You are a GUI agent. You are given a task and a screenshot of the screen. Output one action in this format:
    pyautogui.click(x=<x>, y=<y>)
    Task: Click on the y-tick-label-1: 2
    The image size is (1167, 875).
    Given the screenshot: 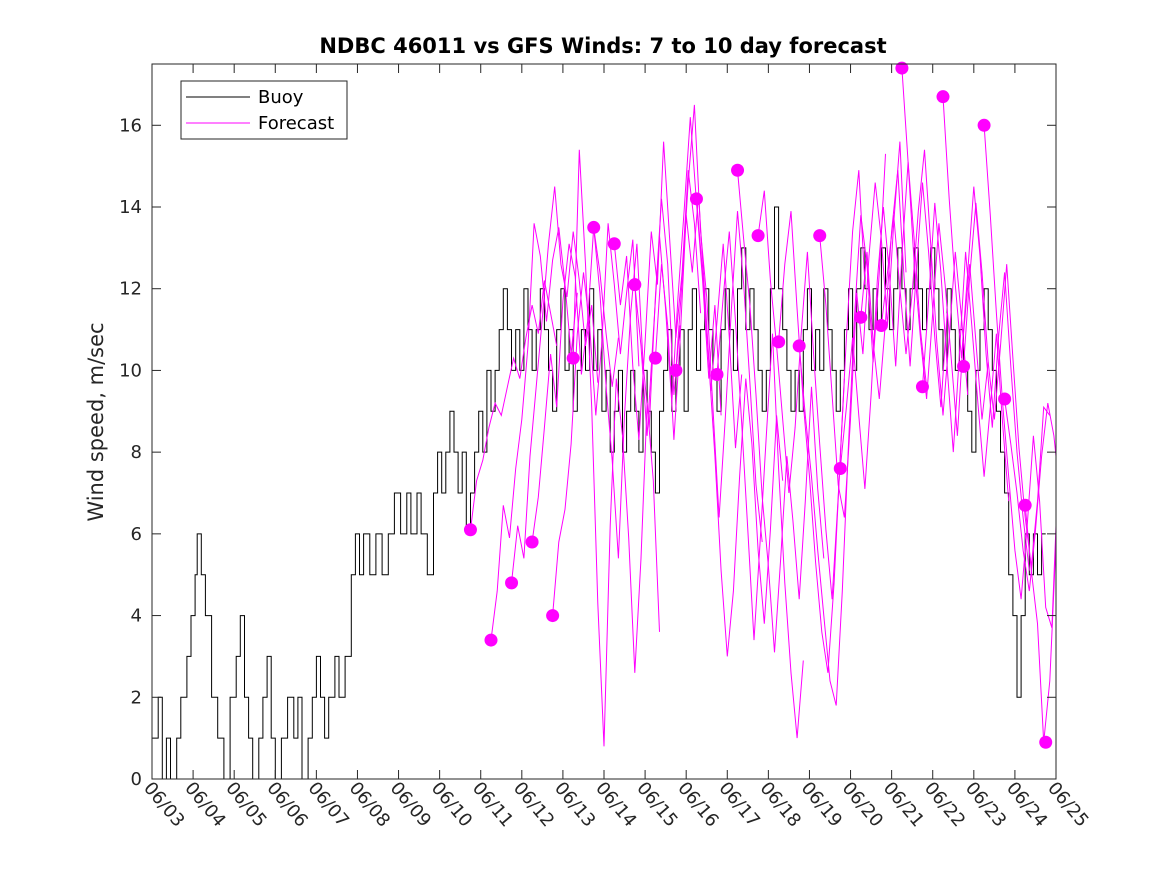 What is the action you would take?
    pyautogui.click(x=136, y=697)
    